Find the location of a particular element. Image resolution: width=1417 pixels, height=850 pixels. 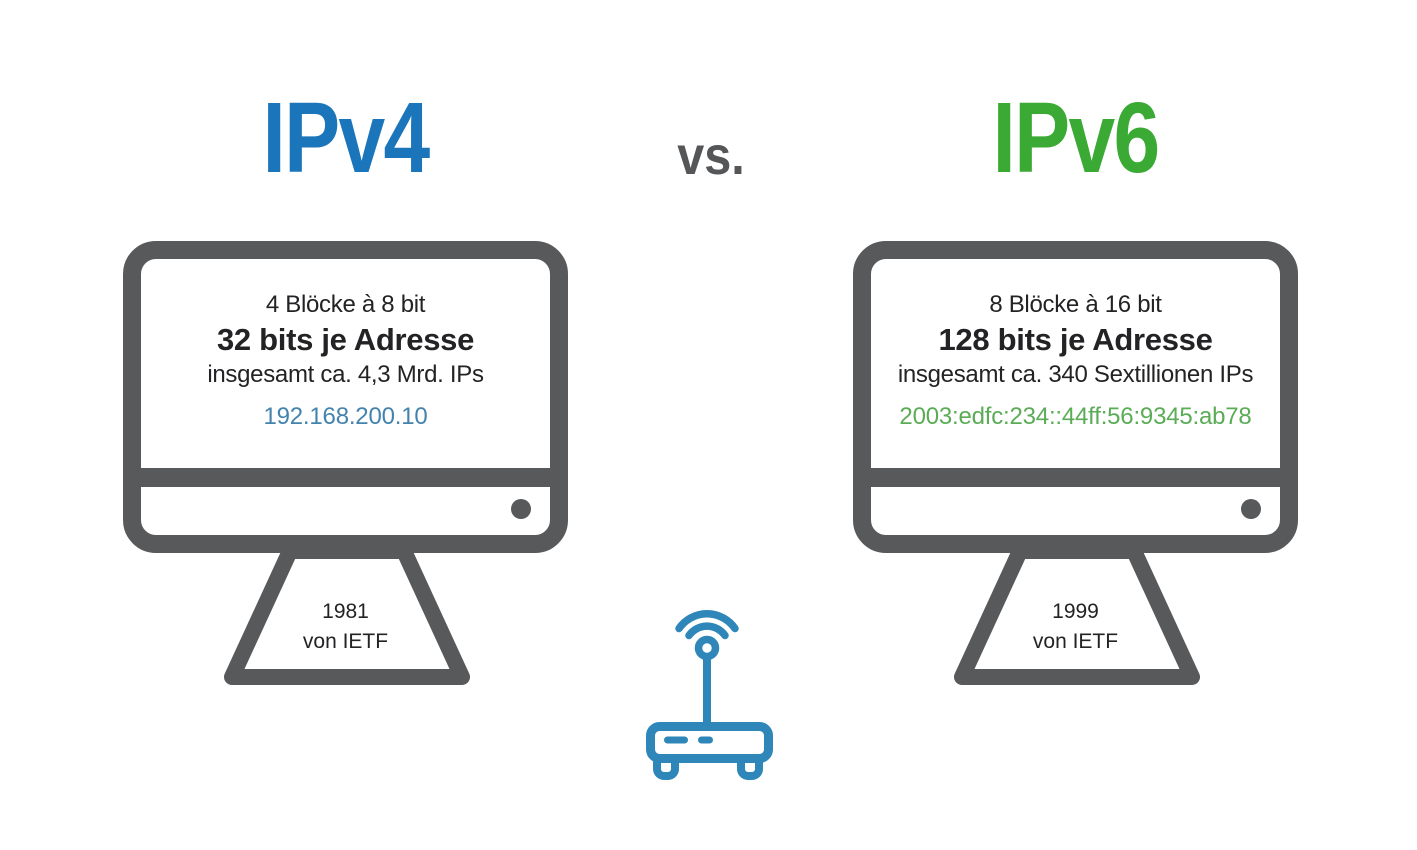

ipv6-example-address: 2003:edfc:234::44ff:56:9345:ab78 is located at coordinates (1075, 416).